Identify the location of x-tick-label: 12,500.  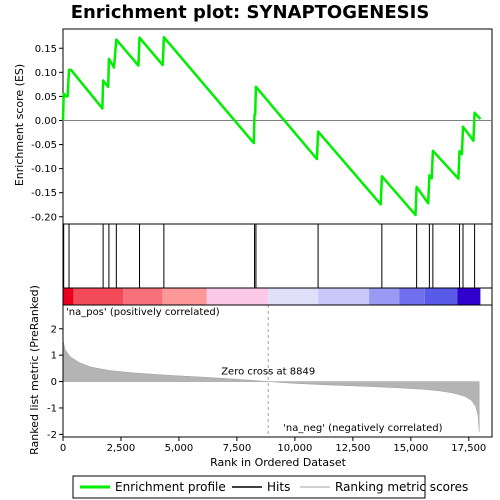
(352, 448).